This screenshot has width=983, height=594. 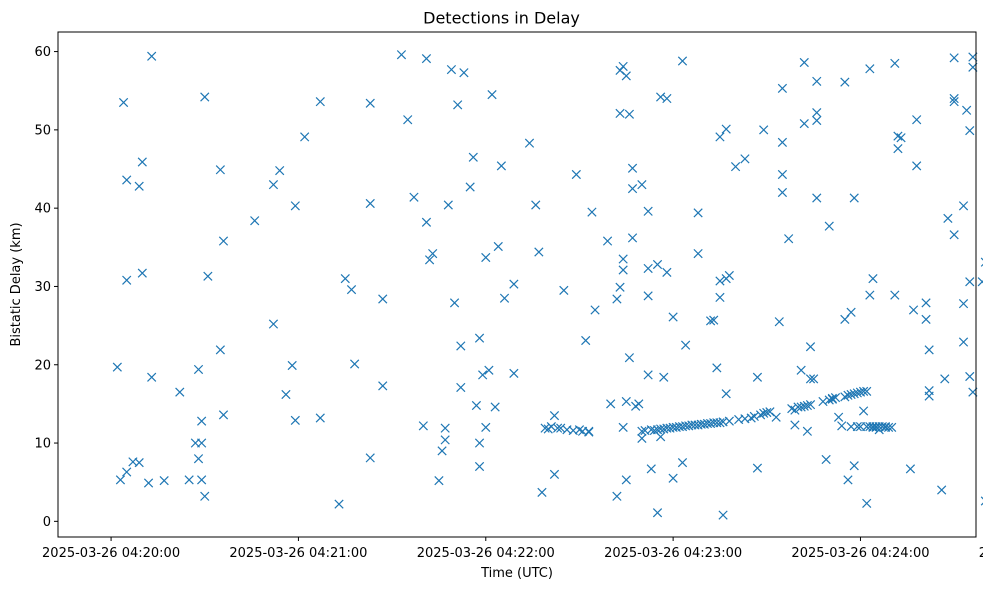 I want to click on x-tick-label: 2025-03-26 04:22:00, so click(x=486, y=553).